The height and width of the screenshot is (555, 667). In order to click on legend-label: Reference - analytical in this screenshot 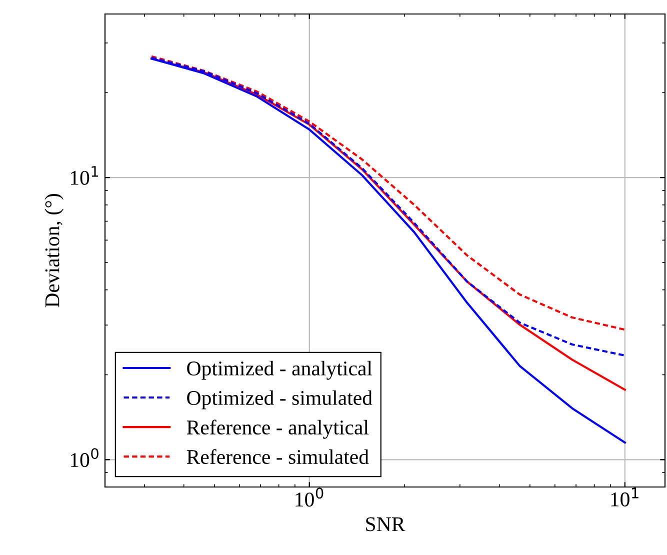, I will do `click(277, 429)`.